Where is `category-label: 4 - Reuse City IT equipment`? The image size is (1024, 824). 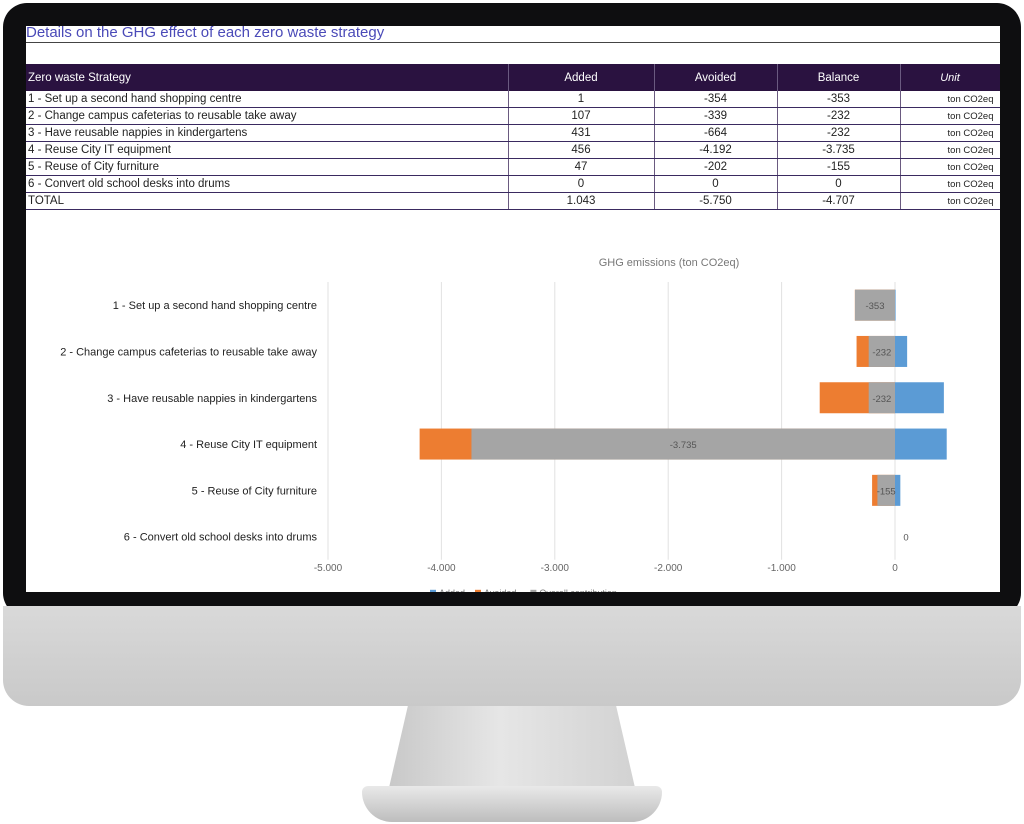
category-label: 4 - Reuse City IT equipment is located at coordinates (248, 445).